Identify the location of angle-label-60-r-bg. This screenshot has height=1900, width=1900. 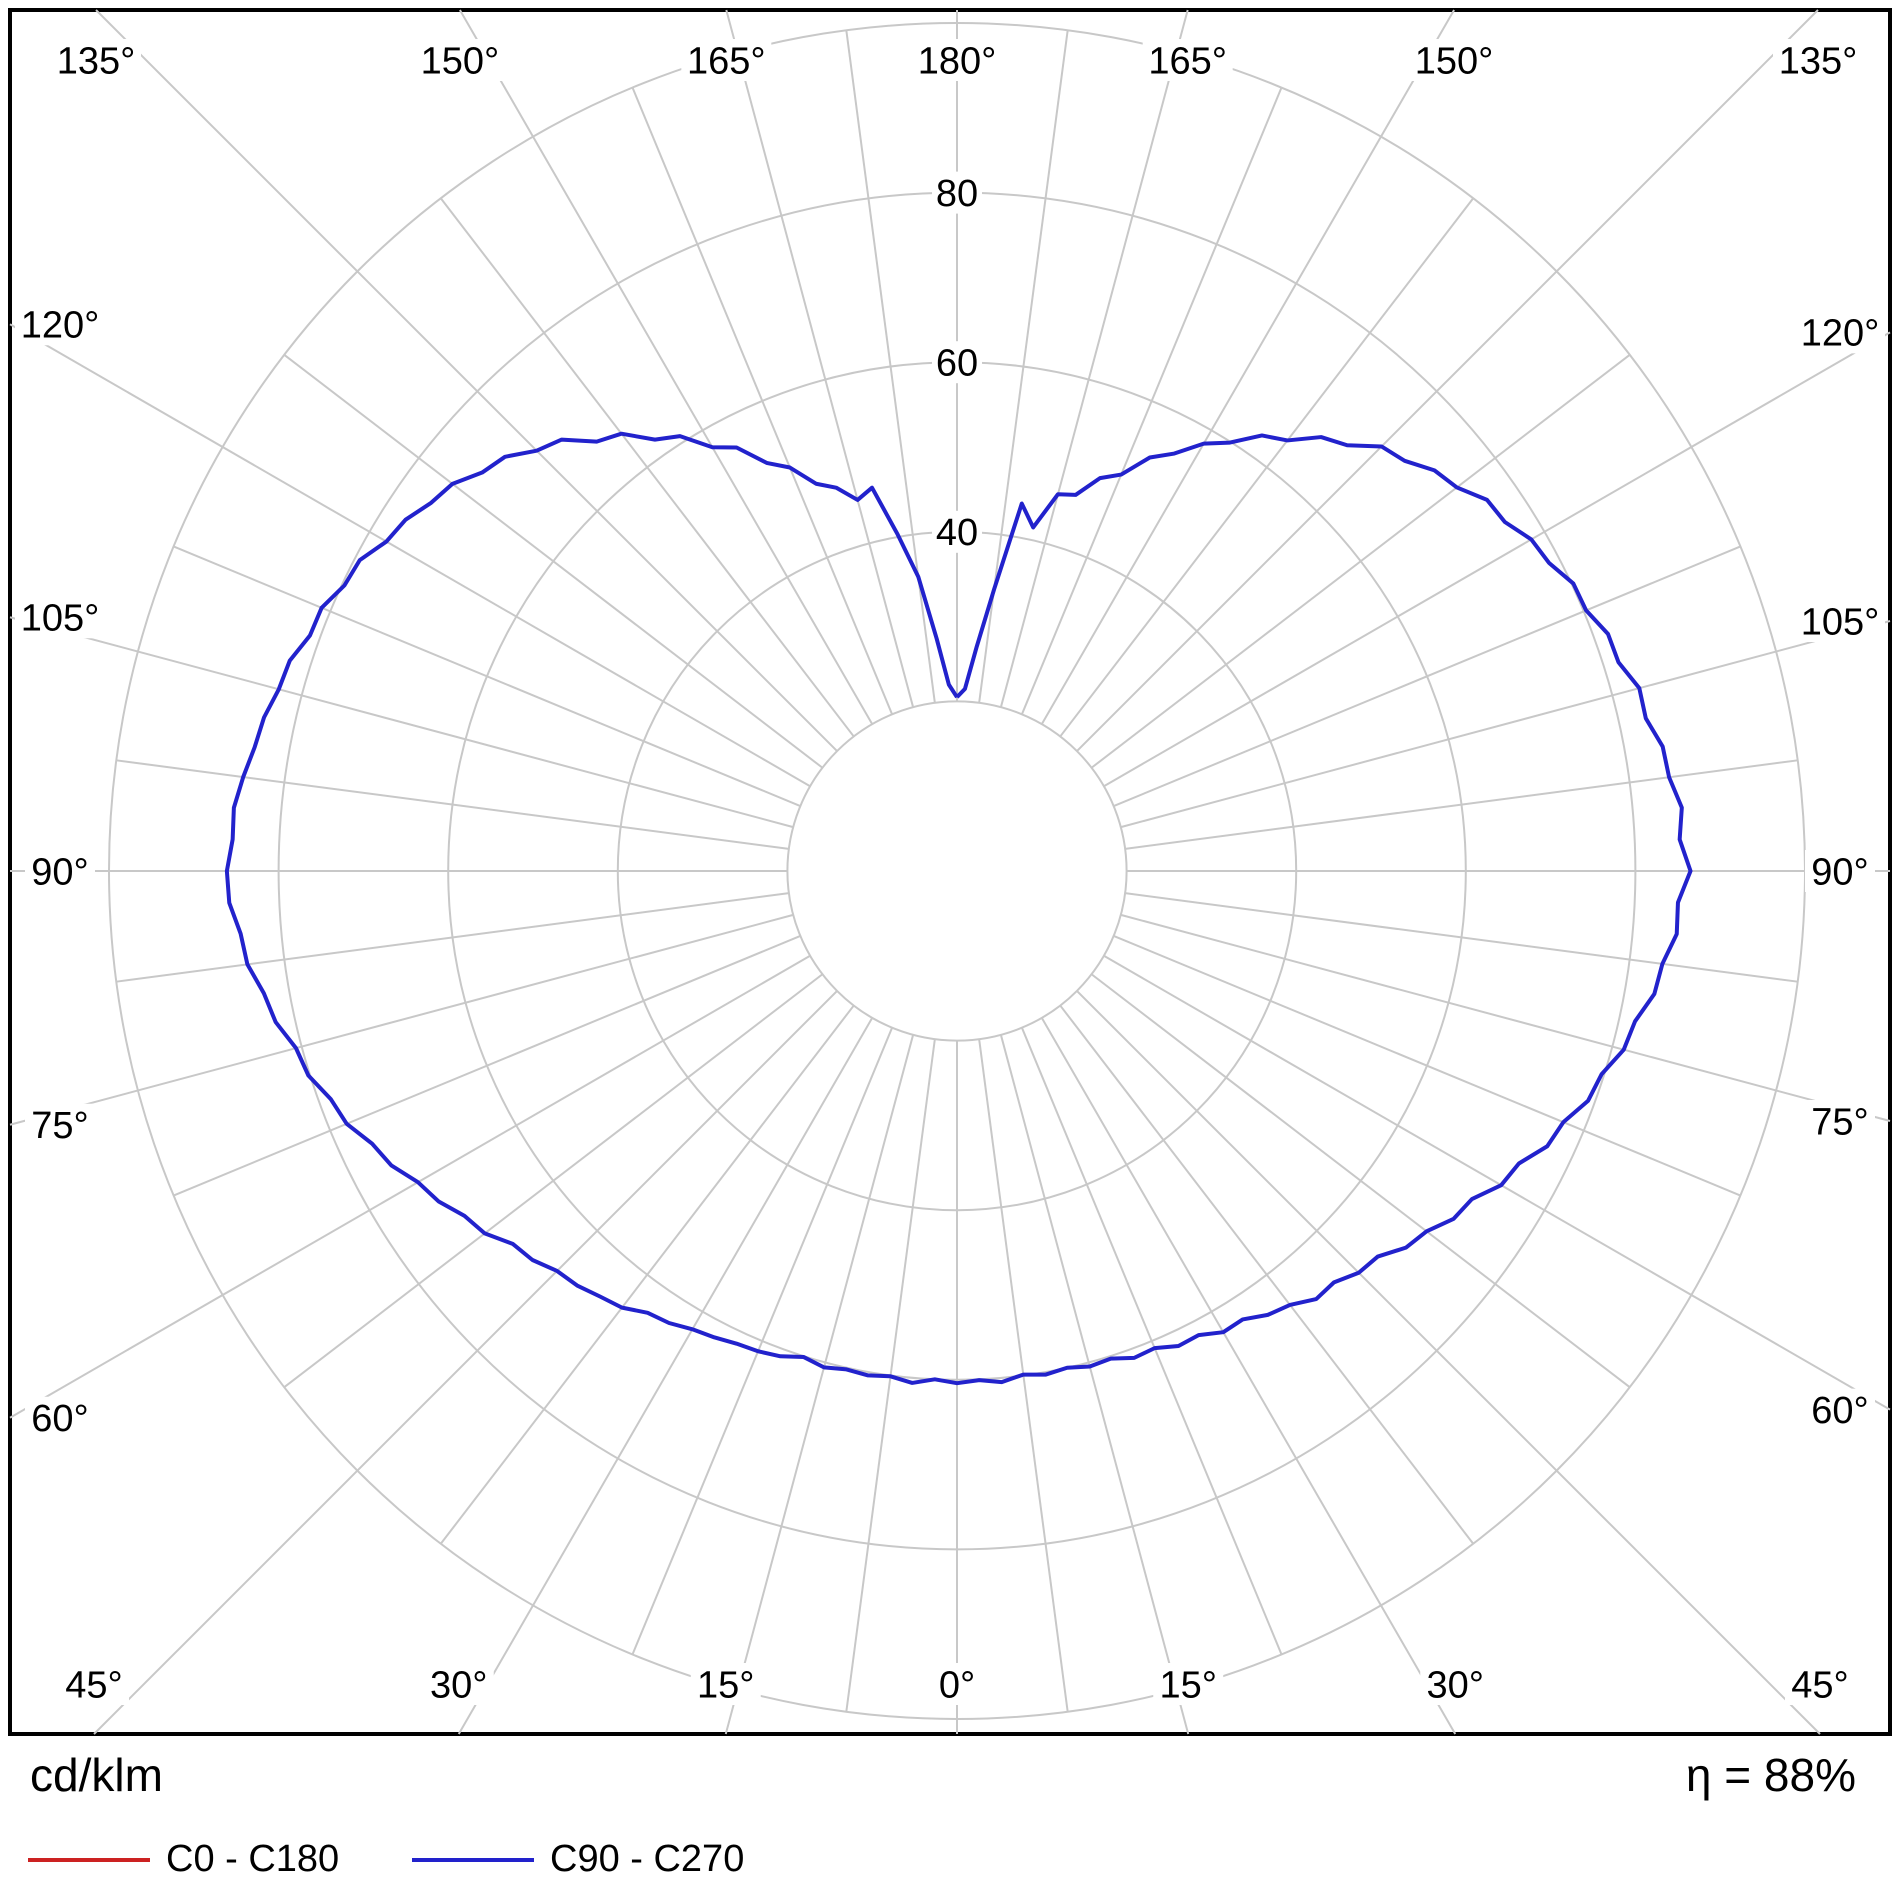
(1840, 1409).